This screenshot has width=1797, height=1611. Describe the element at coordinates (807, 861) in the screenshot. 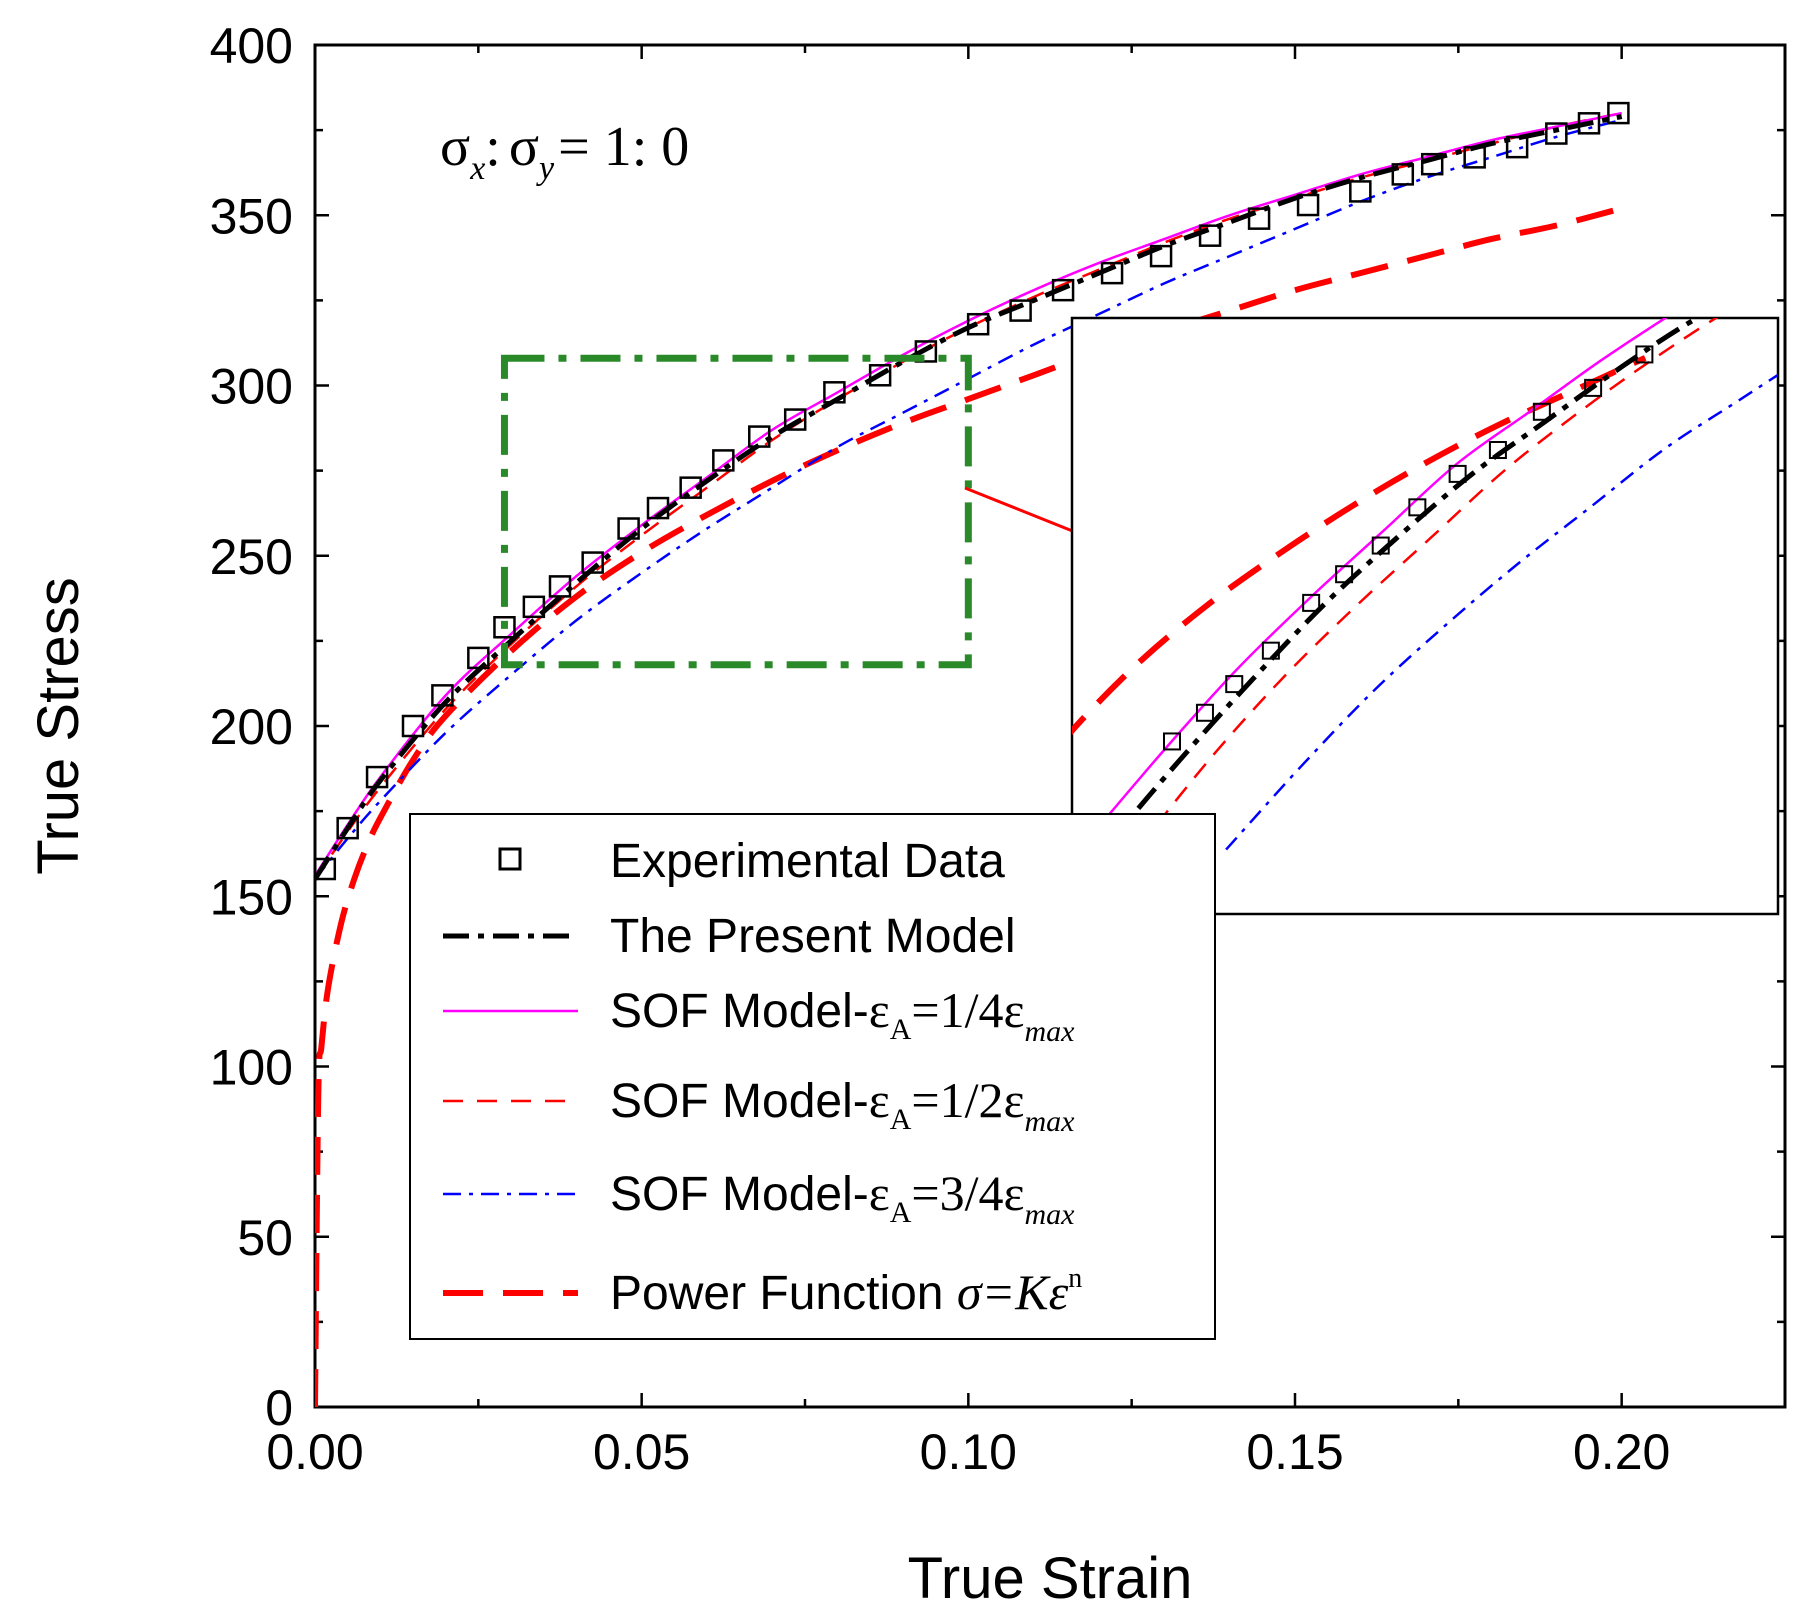

I see `legend-label-experimental: Experimental Data` at that location.